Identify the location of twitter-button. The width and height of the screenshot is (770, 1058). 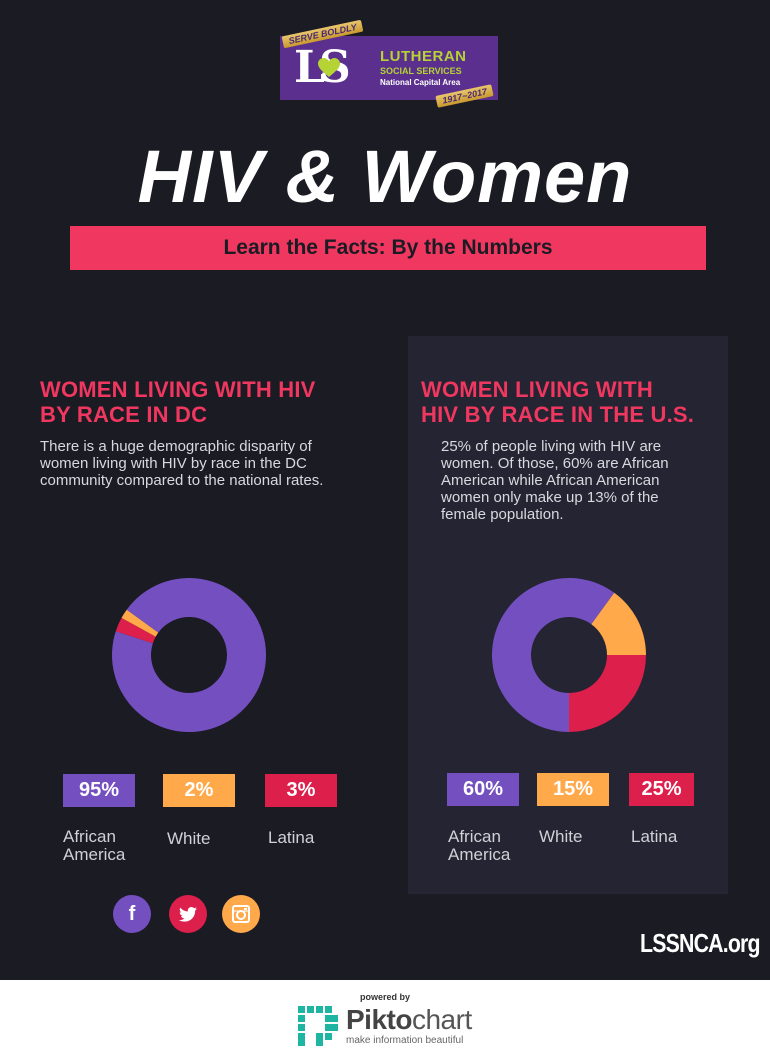
(188, 914).